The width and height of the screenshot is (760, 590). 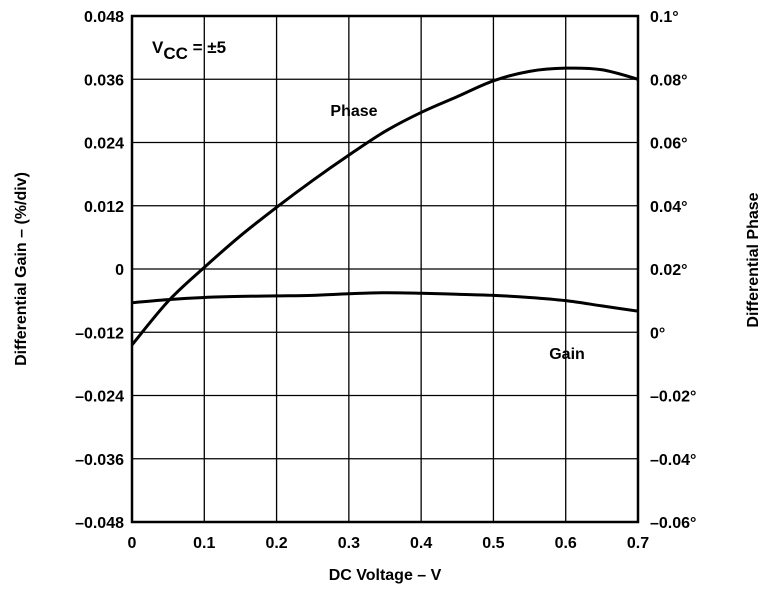 I want to click on y-left-tick-label: 0.048, so click(x=104, y=17).